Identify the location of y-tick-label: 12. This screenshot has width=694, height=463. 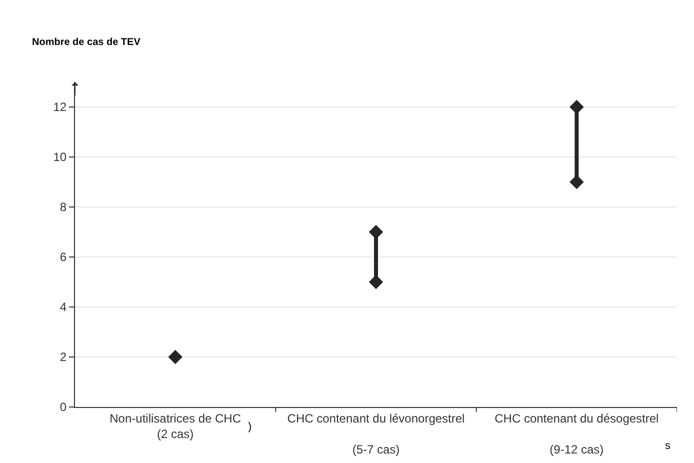
(60, 107).